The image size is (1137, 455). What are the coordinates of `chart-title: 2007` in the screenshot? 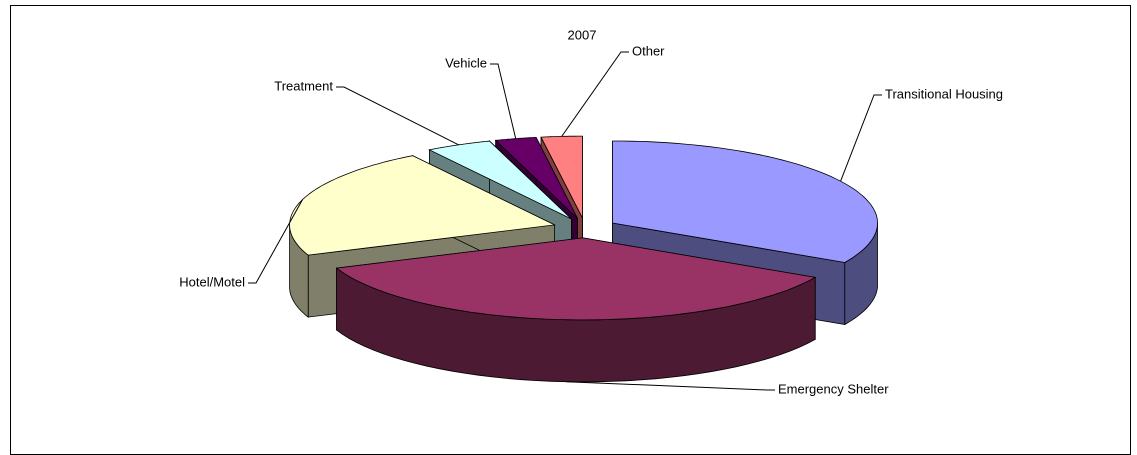 It's located at (582, 34).